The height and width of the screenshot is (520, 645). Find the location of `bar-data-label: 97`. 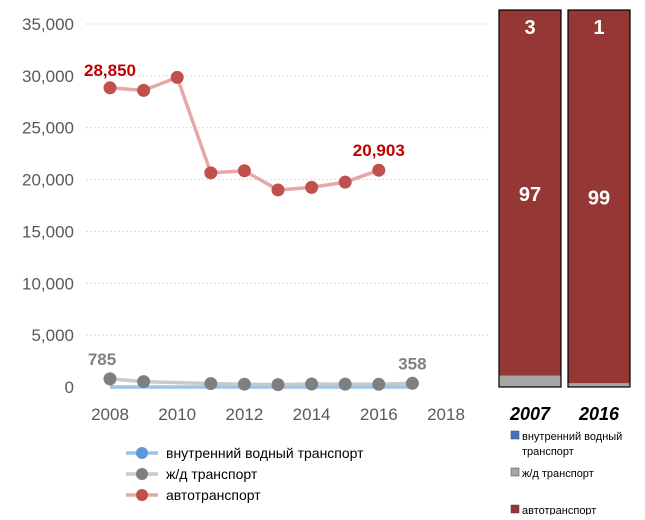

bar-data-label: 97 is located at coordinates (530, 195).